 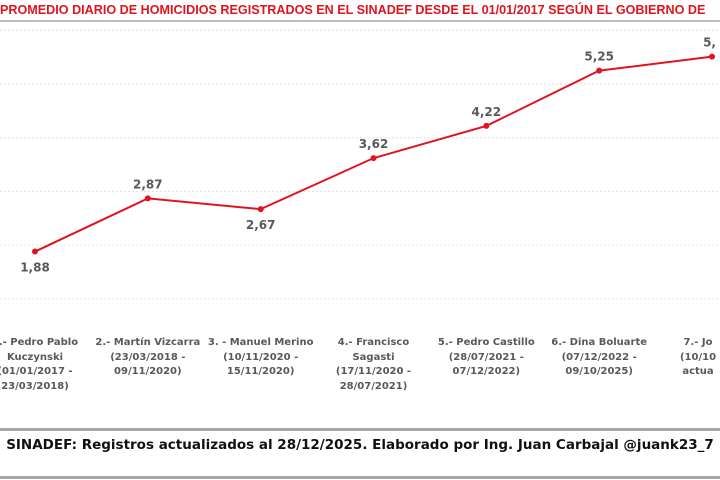 What do you see at coordinates (698, 342) in the screenshot?
I see `category-label-line: 7.- Jo` at bounding box center [698, 342].